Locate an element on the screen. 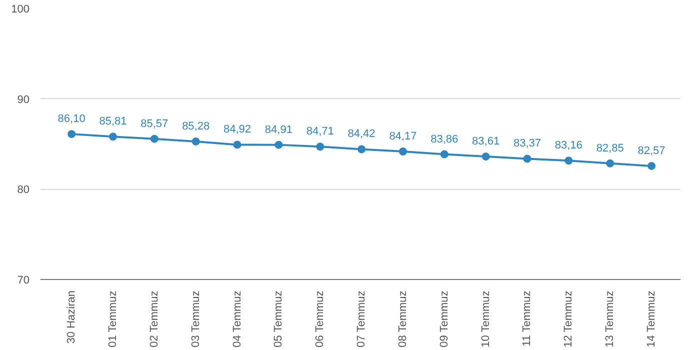 This screenshot has height=350, width=700. data-label: 86,10 is located at coordinates (72, 119).